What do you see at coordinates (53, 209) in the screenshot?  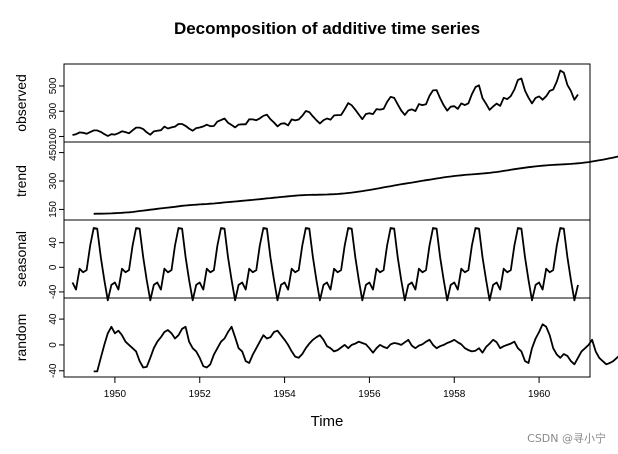 I see `y-tick-label: 150` at bounding box center [53, 209].